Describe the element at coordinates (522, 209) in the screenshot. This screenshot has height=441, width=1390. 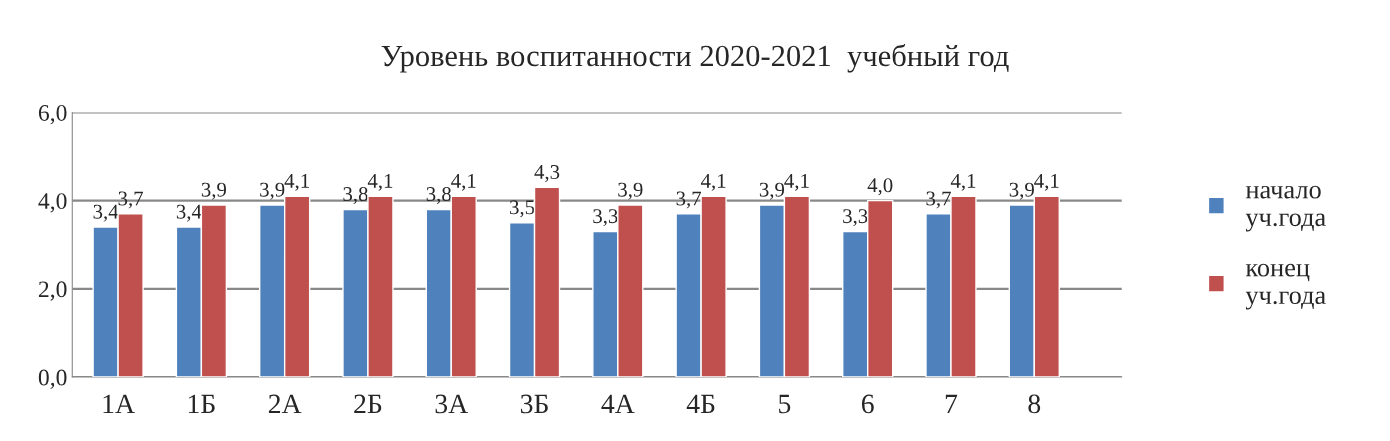
I see `data-label: 3,5` at that location.